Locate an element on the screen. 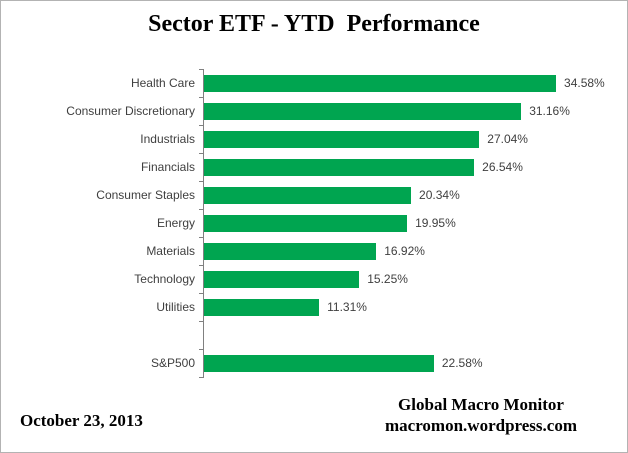 This screenshot has width=628, height=453. chart-row: Utilities 11.31% is located at coordinates (311, 307).